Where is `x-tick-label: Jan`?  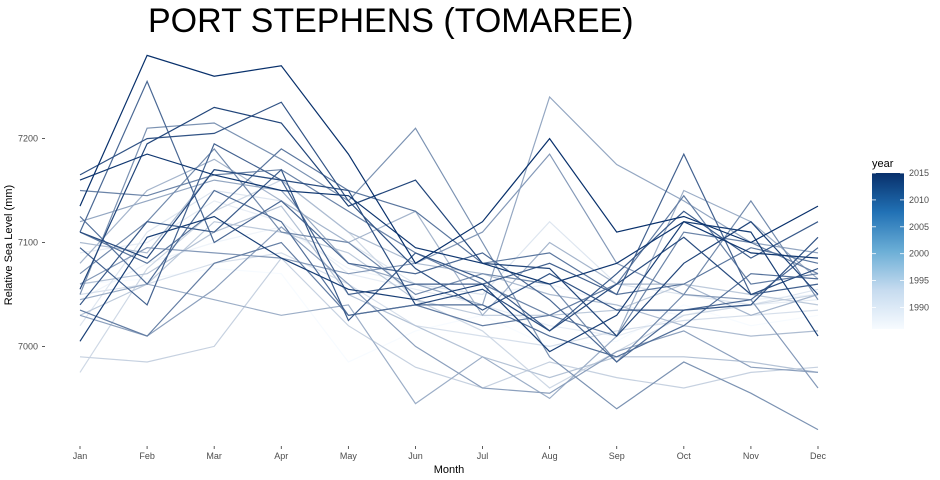
x-tick-label: Jan is located at coordinates (80, 456).